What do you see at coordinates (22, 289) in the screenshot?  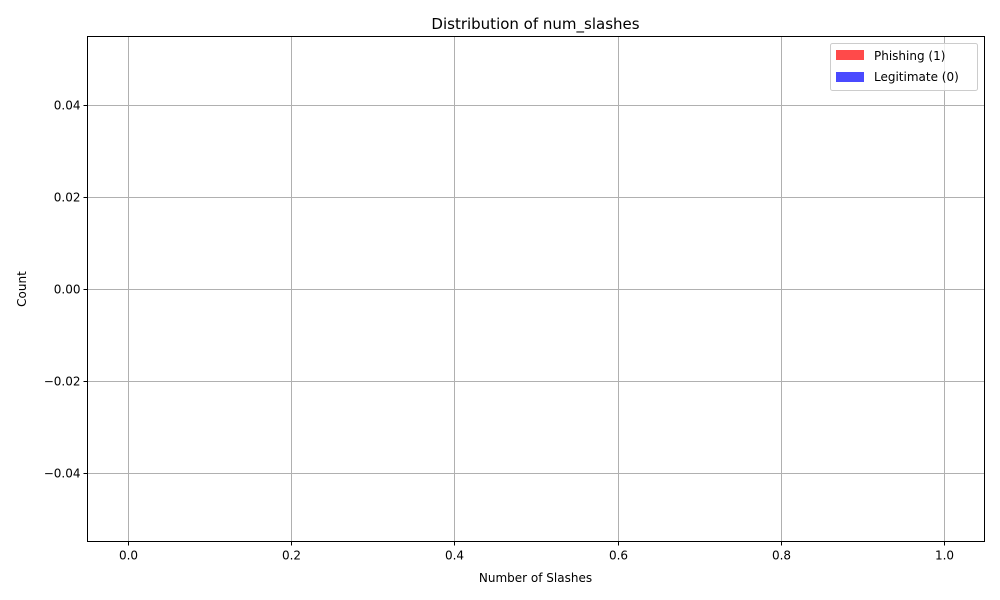 I see `y-axis-label: Count` at bounding box center [22, 289].